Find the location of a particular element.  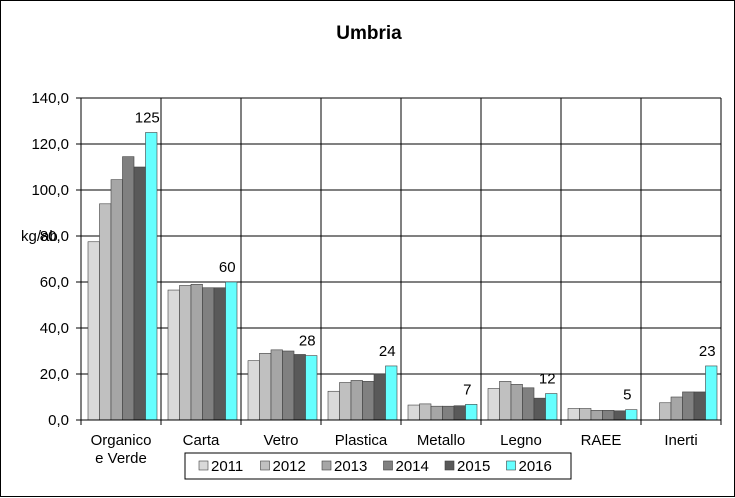

legend-label: 2013 is located at coordinates (350, 466).